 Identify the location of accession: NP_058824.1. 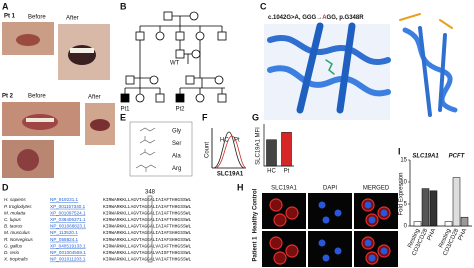
(64, 239).